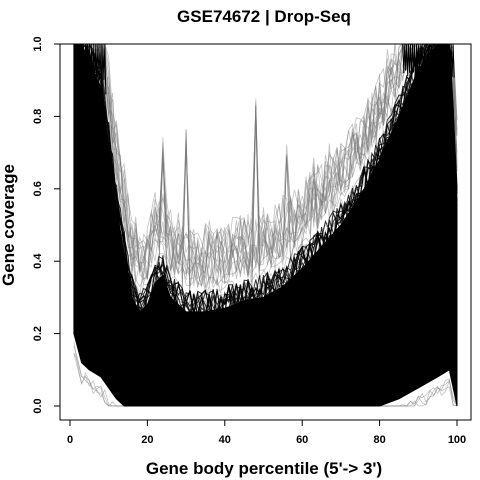 Image resolution: width=480 pixels, height=480 pixels. What do you see at coordinates (38, 261) in the screenshot?
I see `y-tick-label: 0.4` at bounding box center [38, 261].